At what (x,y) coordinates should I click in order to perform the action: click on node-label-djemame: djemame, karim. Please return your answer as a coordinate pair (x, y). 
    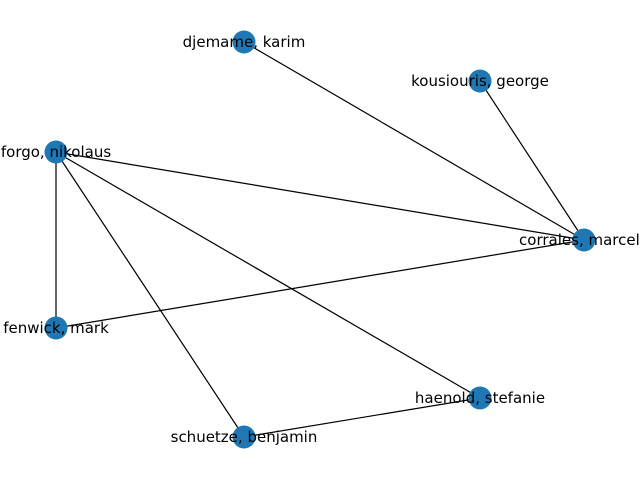
    Looking at the image, I should click on (244, 42).